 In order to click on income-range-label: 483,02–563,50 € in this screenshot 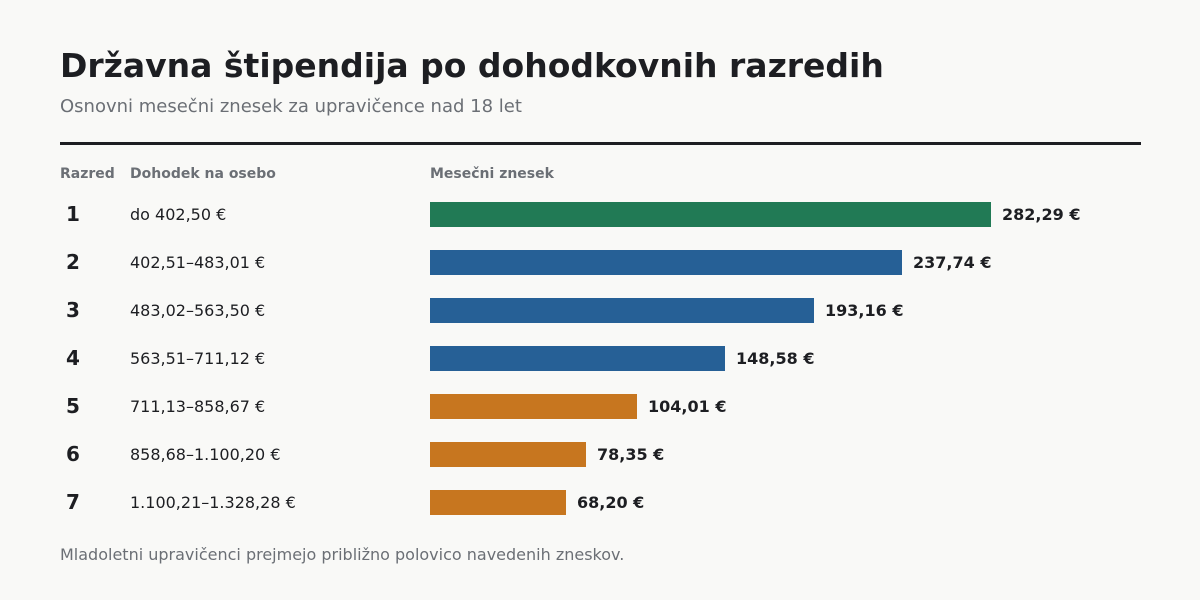, I will do `click(198, 310)`.